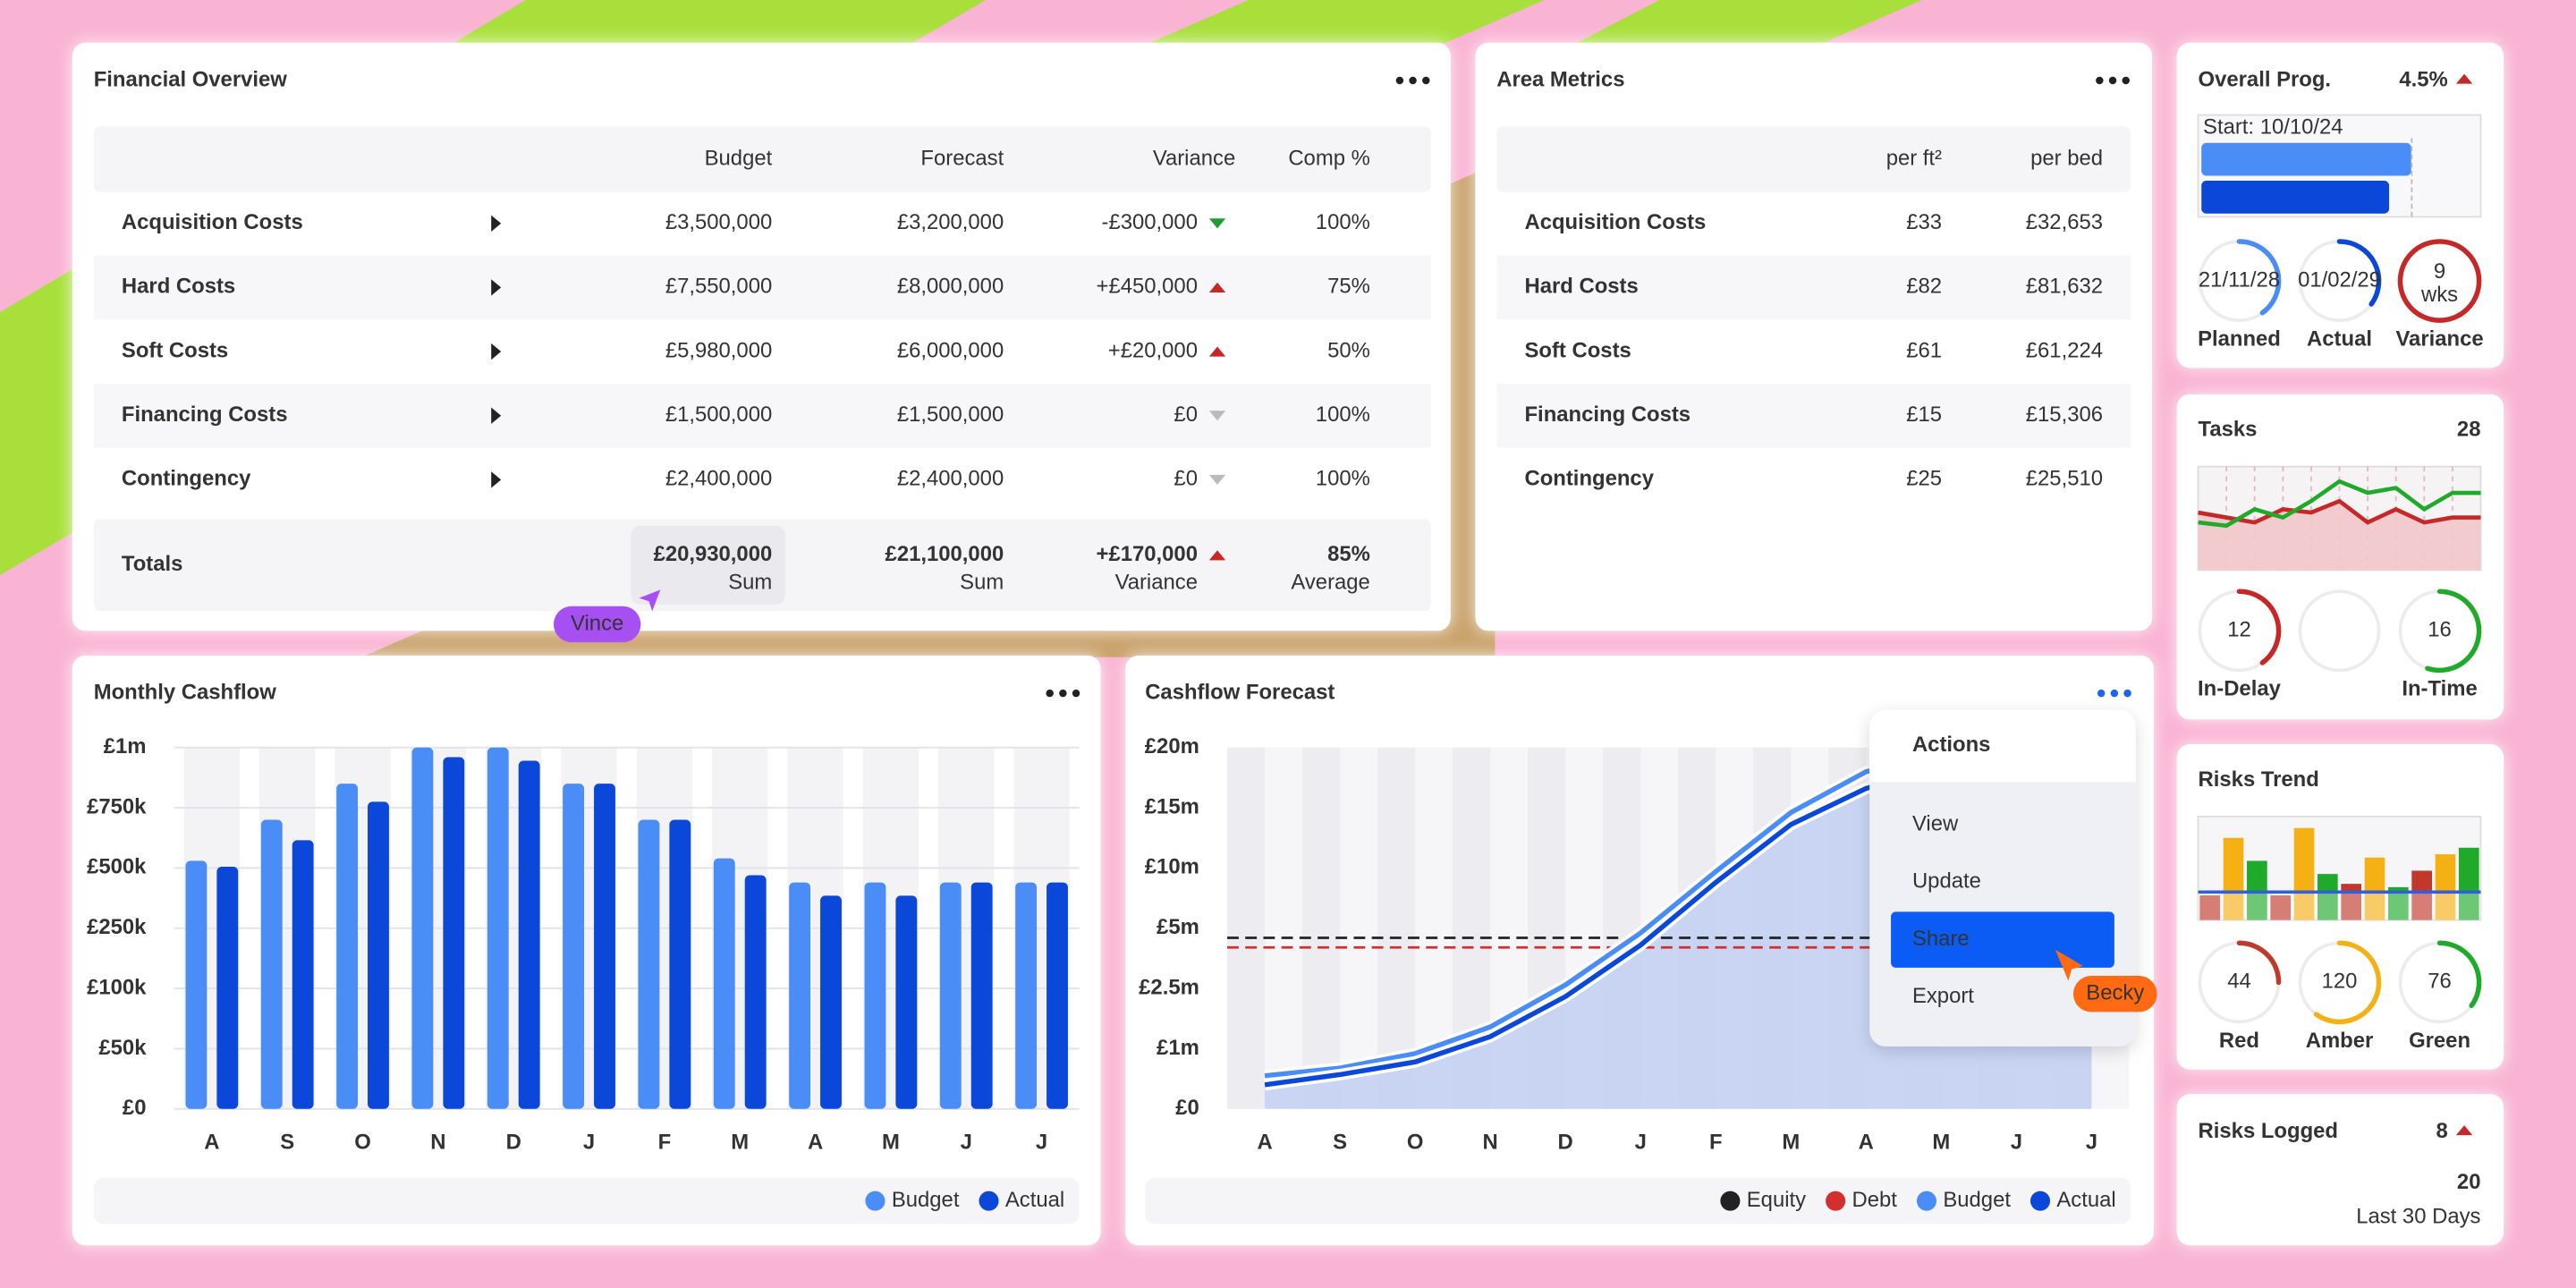 Image resolution: width=2576 pixels, height=1288 pixels. I want to click on y-tick-label: £500k, so click(117, 867).